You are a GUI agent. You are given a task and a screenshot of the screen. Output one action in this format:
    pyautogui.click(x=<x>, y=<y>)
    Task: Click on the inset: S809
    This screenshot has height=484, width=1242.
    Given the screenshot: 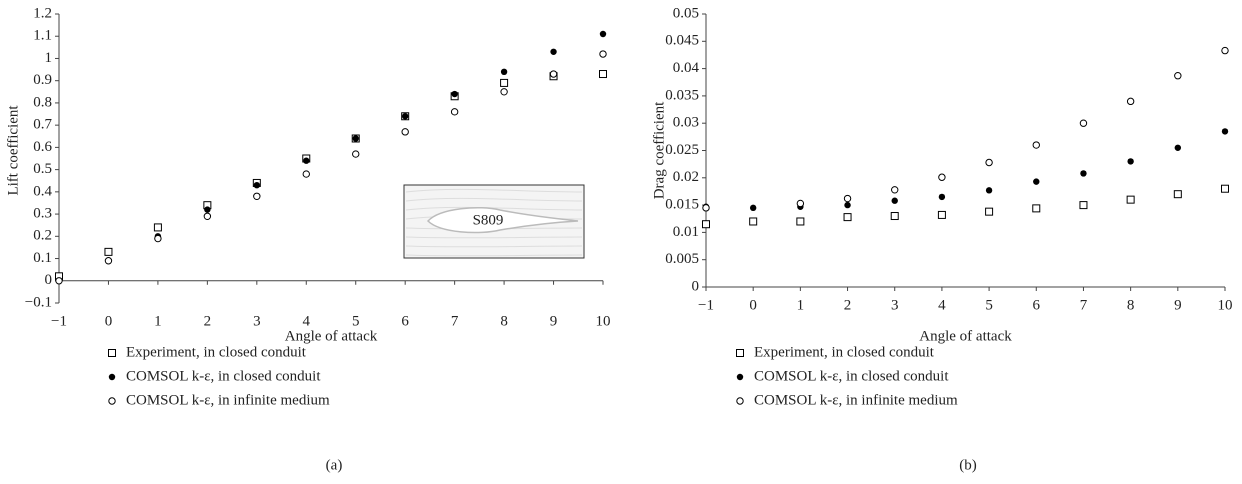 What is the action you would take?
    pyautogui.click(x=494, y=221)
    